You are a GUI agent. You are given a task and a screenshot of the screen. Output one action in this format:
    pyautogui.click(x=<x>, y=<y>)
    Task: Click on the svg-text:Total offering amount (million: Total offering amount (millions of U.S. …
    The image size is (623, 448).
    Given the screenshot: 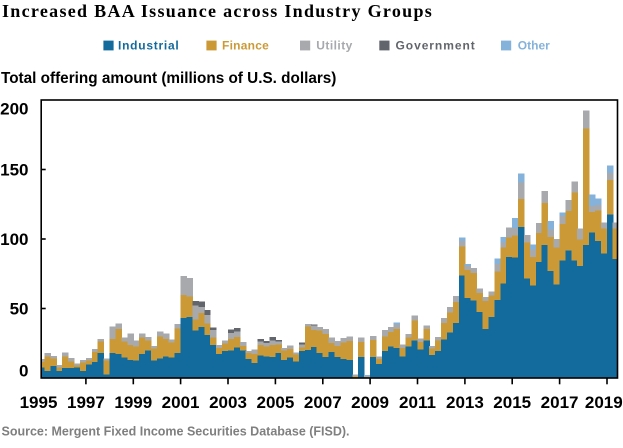 What is the action you would take?
    pyautogui.click(x=168, y=78)
    